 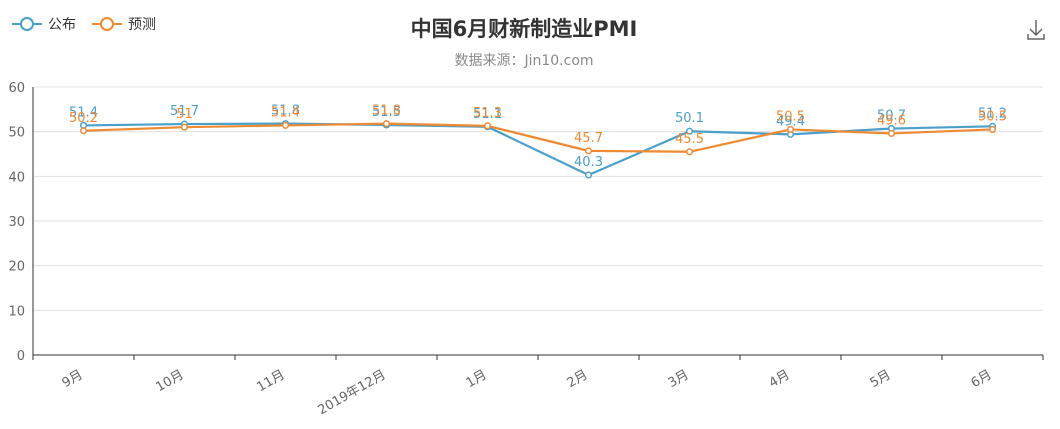 What do you see at coordinates (891, 120) in the screenshot?
I see `data-label: 49.6` at bounding box center [891, 120].